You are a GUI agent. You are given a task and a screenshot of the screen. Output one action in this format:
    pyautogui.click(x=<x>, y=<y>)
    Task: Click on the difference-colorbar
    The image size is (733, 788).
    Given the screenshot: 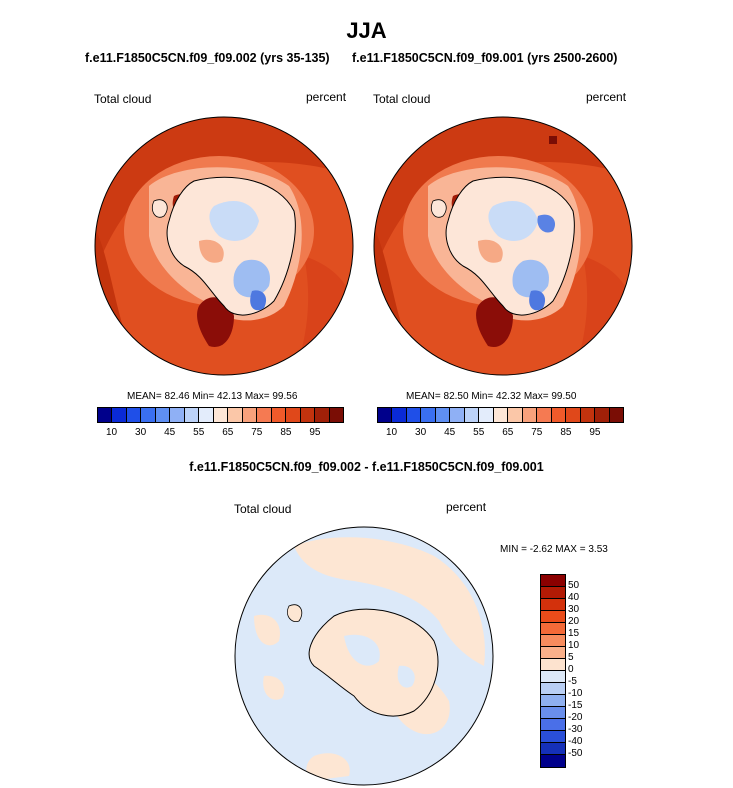 What is the action you would take?
    pyautogui.click(x=553, y=671)
    